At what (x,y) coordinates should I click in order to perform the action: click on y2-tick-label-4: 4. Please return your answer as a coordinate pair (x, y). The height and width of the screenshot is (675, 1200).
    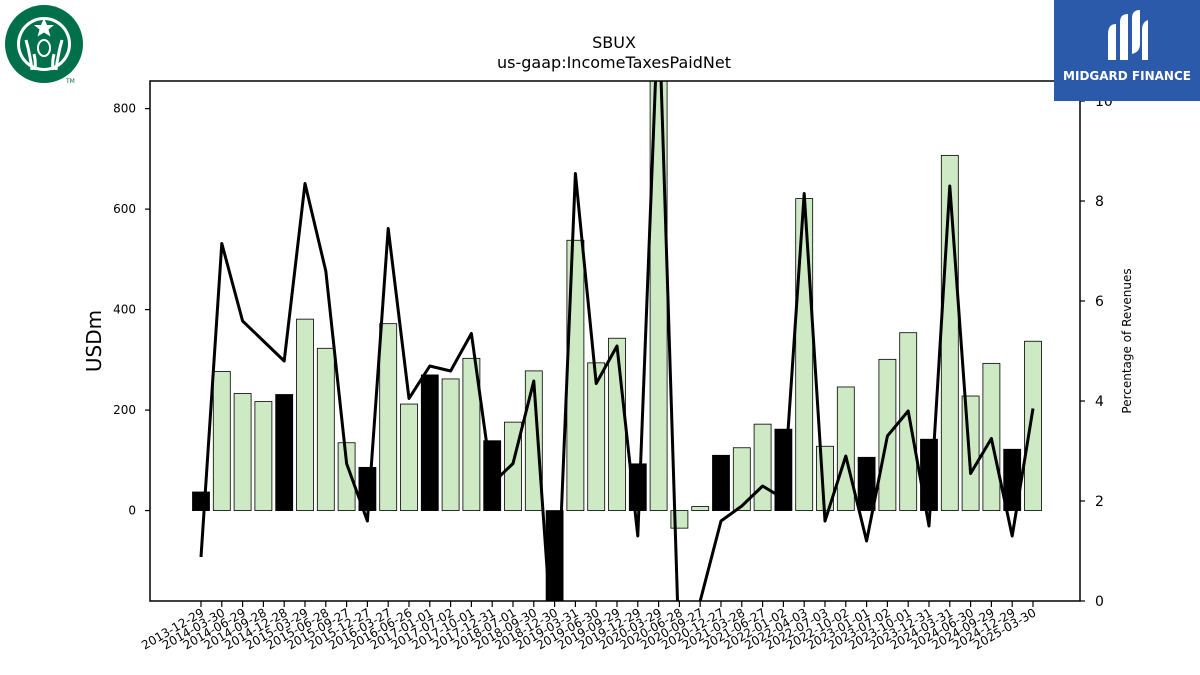
    Looking at the image, I should click on (1099, 402).